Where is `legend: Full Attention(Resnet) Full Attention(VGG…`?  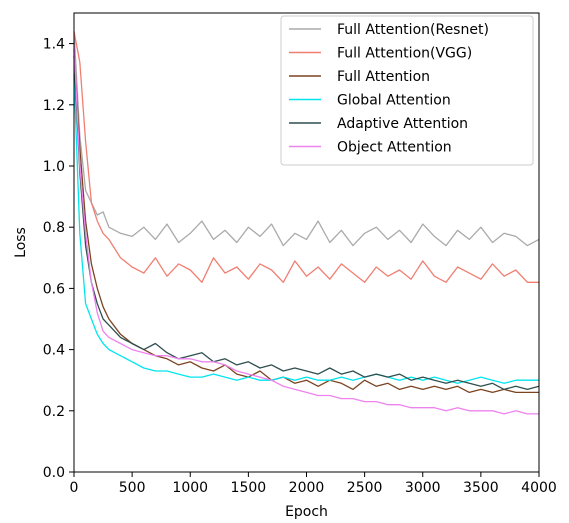
legend: Full Attention(Resnet) Full Attention(VGG… is located at coordinates (407, 90).